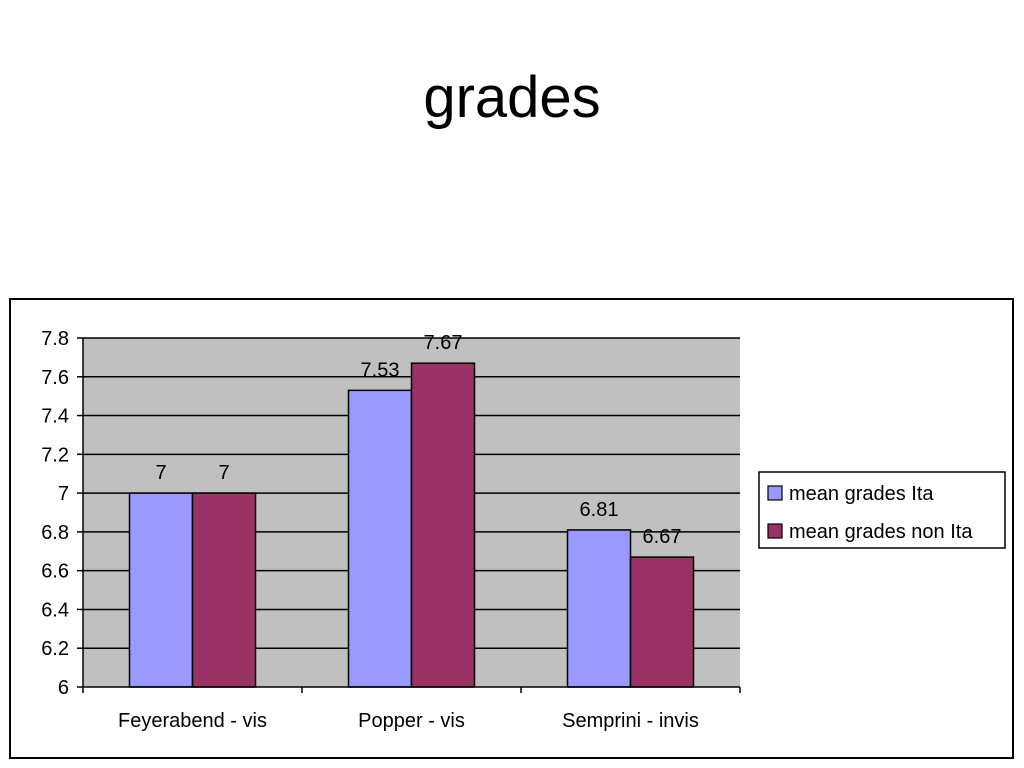  I want to click on y-tick-label: 7.6, so click(55, 378).